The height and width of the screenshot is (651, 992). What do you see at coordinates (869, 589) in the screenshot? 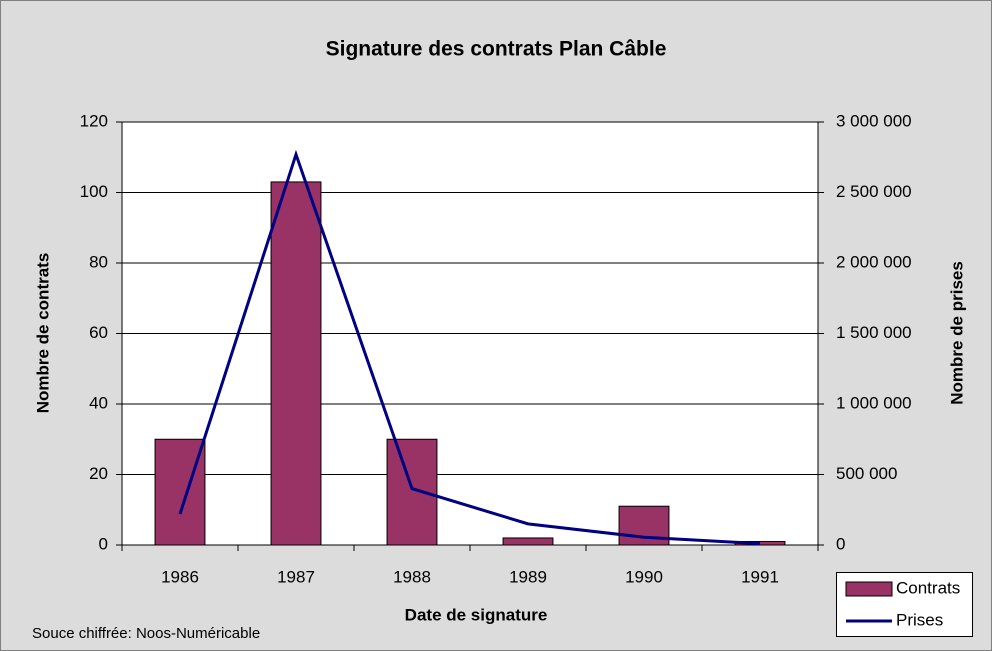
I see `legend-swatch` at bounding box center [869, 589].